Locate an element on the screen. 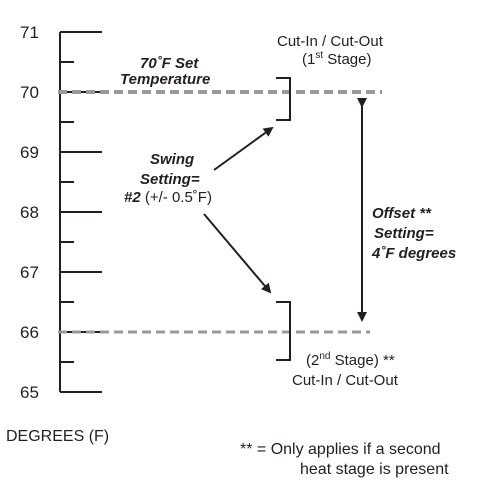 This screenshot has width=479, height=495. tick-label-66: 66 is located at coordinates (29, 332).